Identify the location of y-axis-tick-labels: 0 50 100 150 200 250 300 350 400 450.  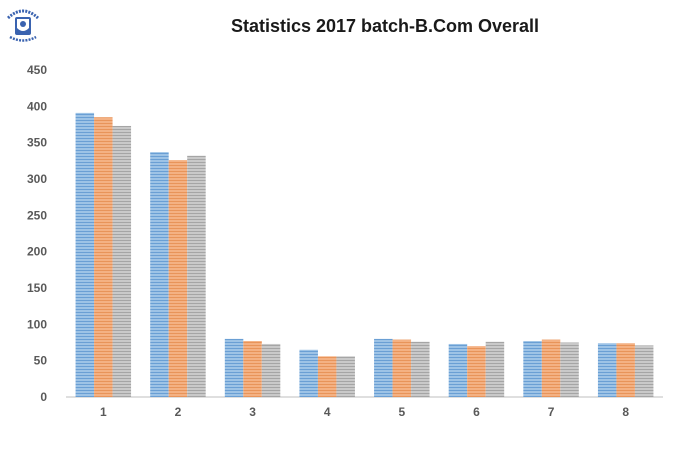
(37, 233).